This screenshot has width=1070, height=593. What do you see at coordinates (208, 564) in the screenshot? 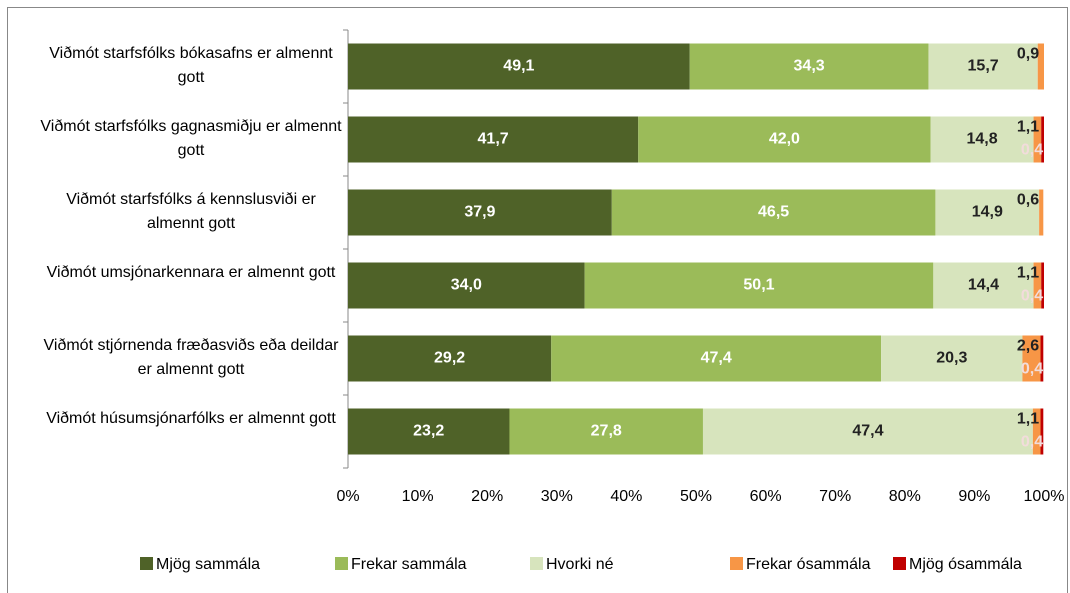
I see `legend-label: Mjög sammála` at bounding box center [208, 564].